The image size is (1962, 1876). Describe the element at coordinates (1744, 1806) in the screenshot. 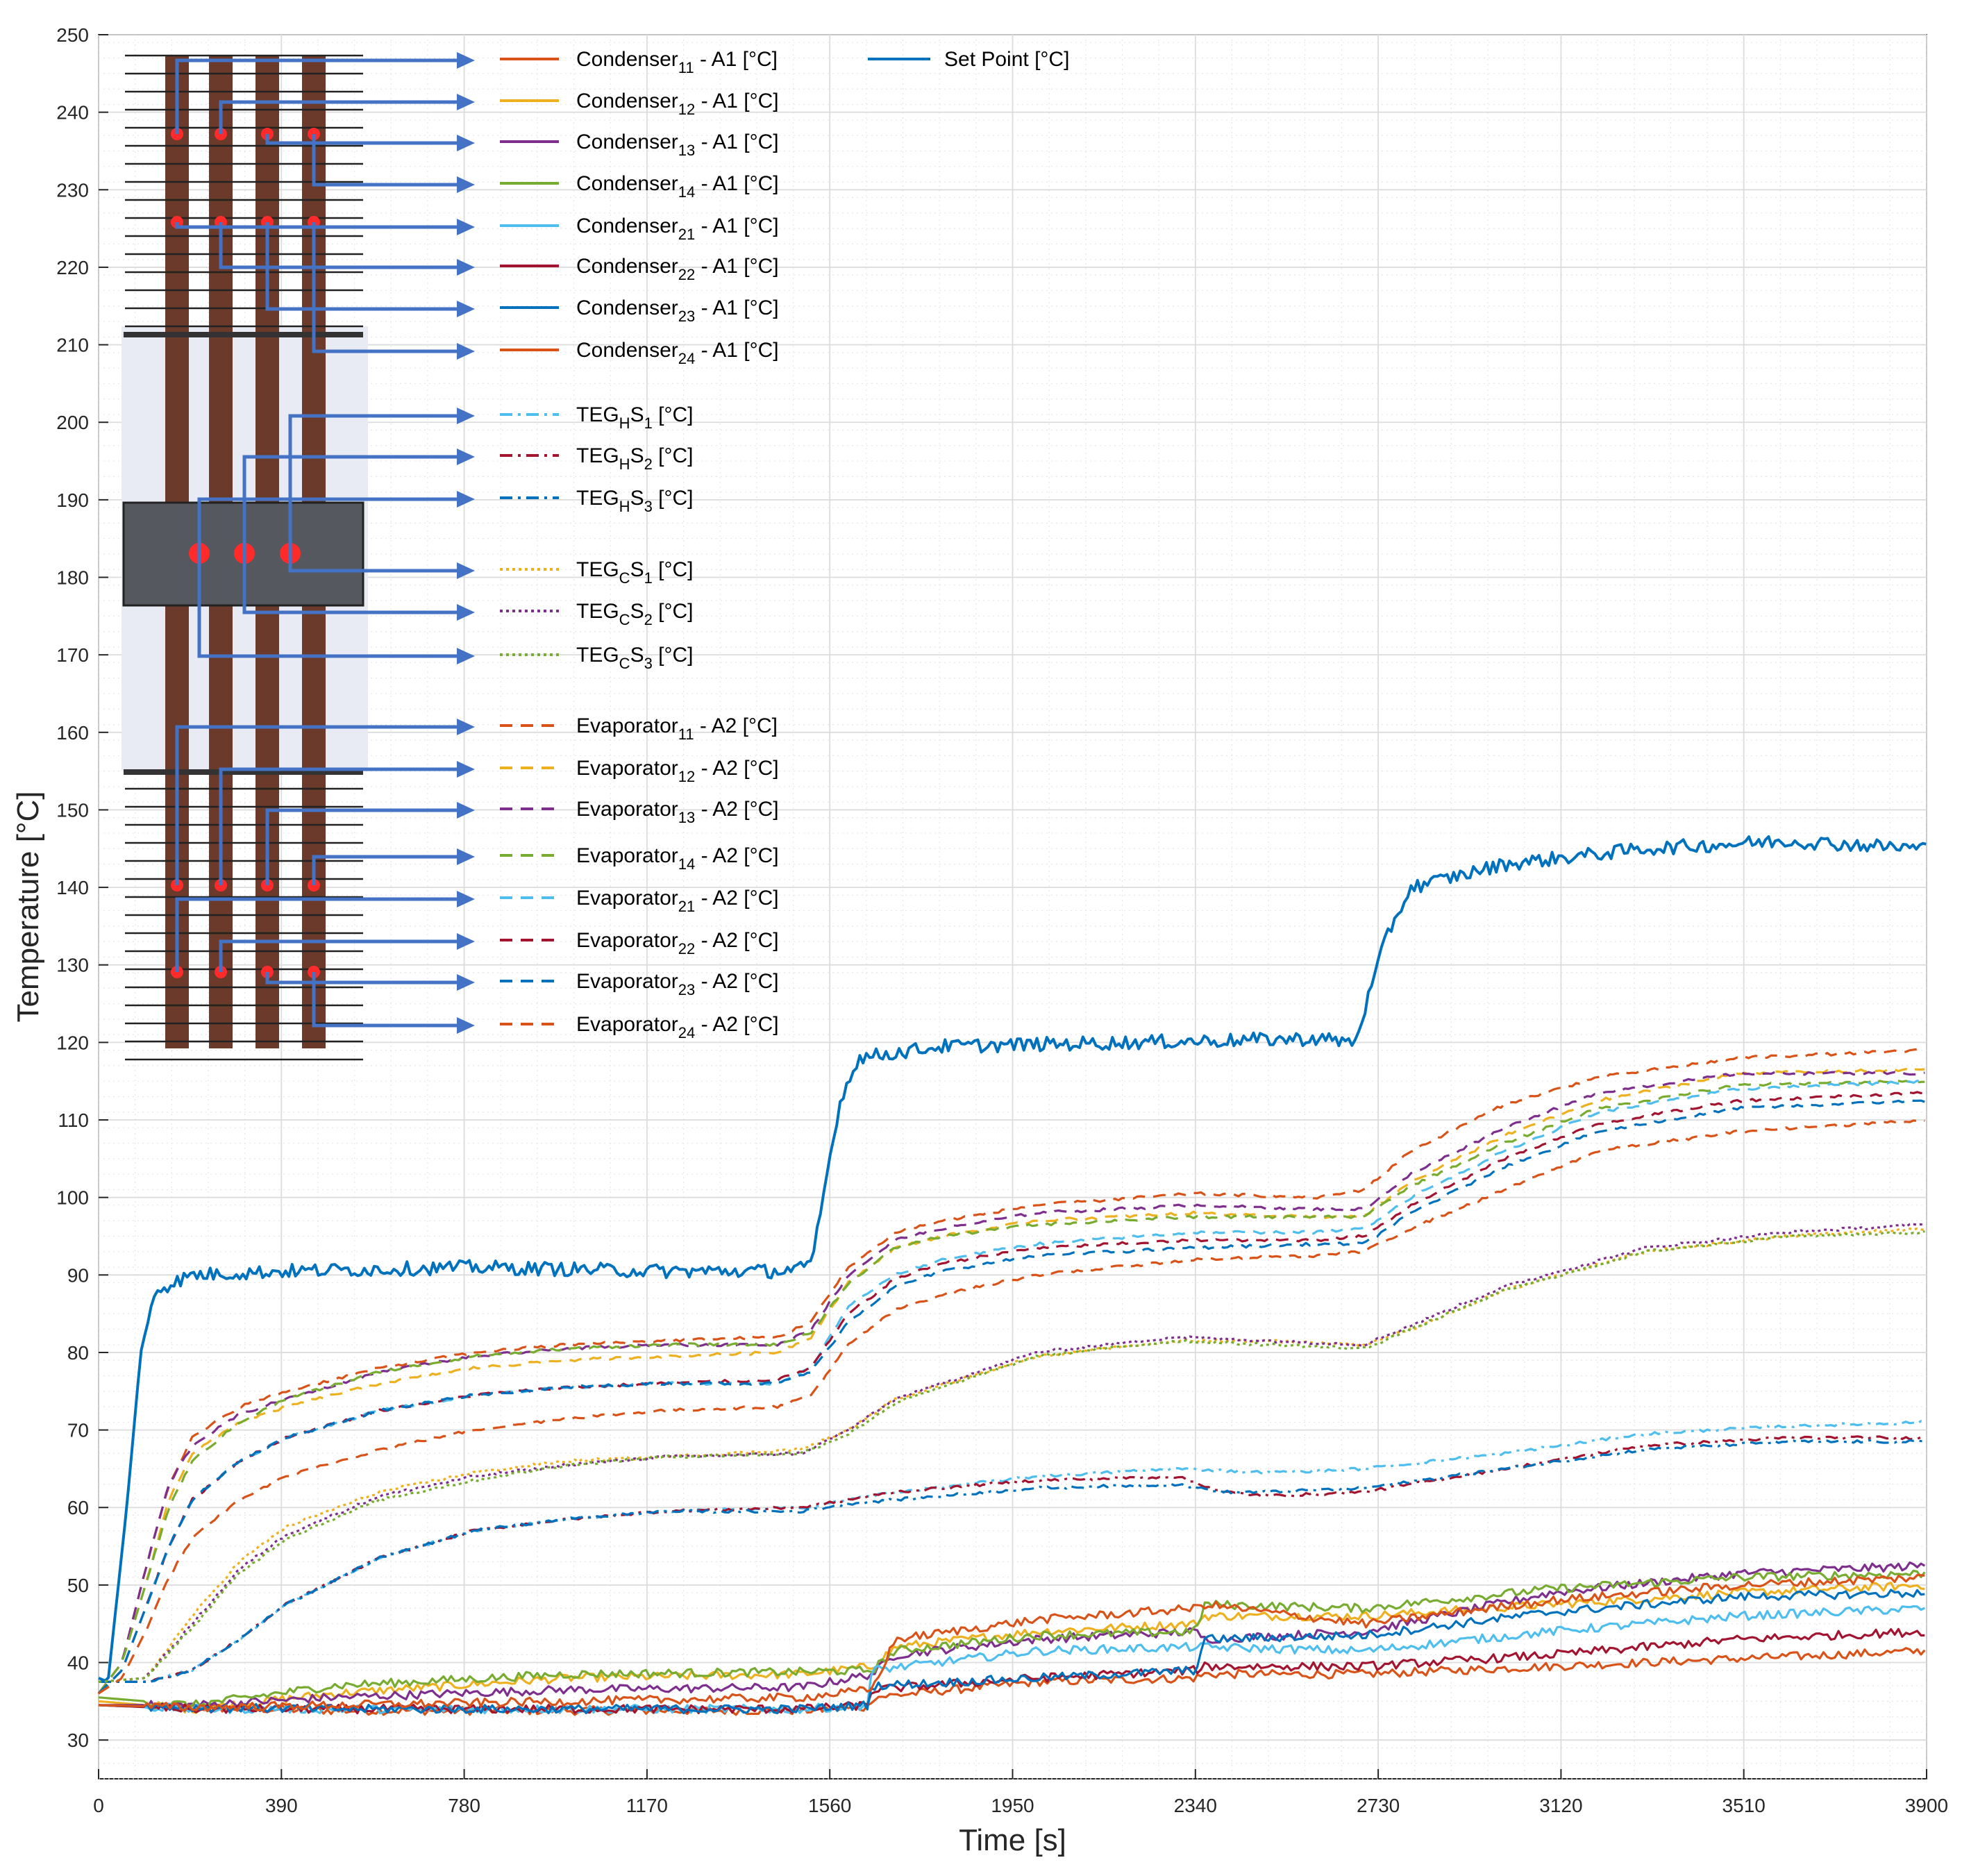

I see `x-tick-label: 3510` at that location.